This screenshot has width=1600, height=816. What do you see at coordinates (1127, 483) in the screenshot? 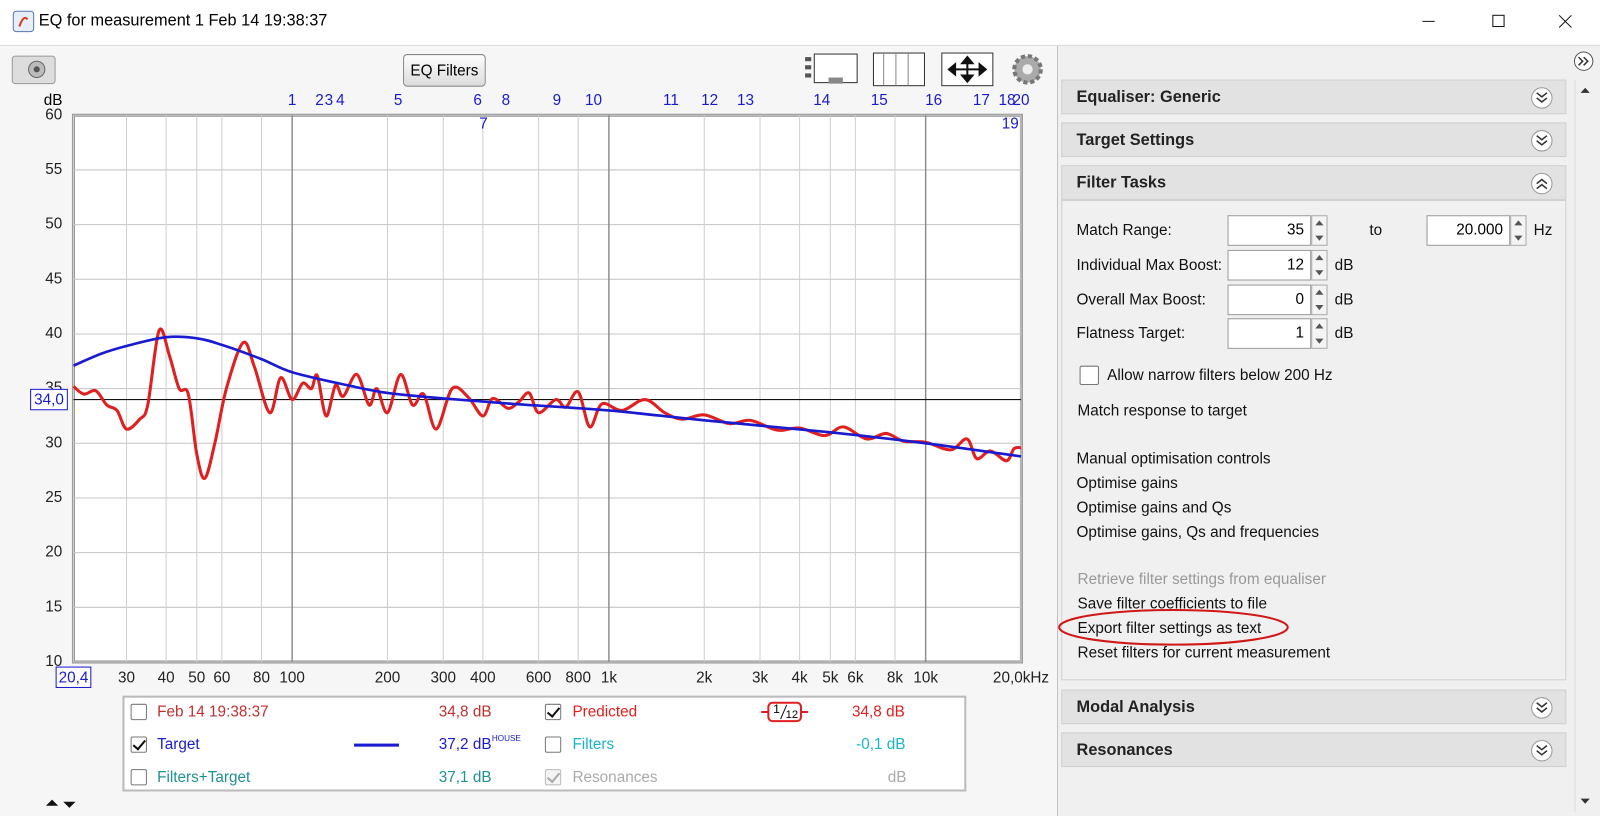
I see `action-link: Optimise gains` at bounding box center [1127, 483].